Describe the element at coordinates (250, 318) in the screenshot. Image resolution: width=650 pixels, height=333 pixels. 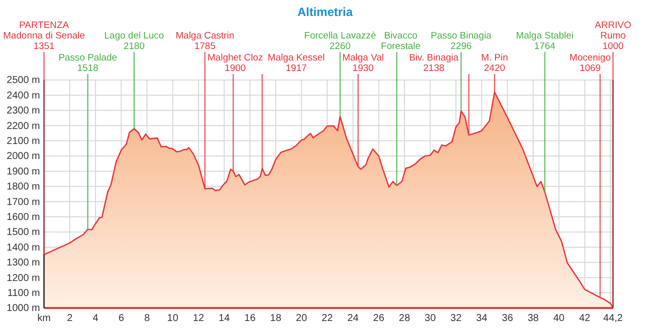
I see `x-tick-label: 16` at that location.